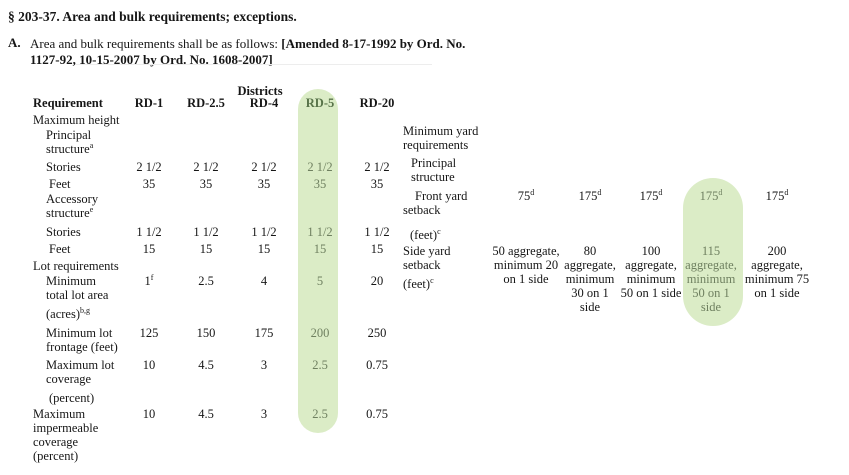 Image resolution: width=849 pixels, height=475 pixels. I want to click on cell-highlighted: 175d, so click(711, 195).